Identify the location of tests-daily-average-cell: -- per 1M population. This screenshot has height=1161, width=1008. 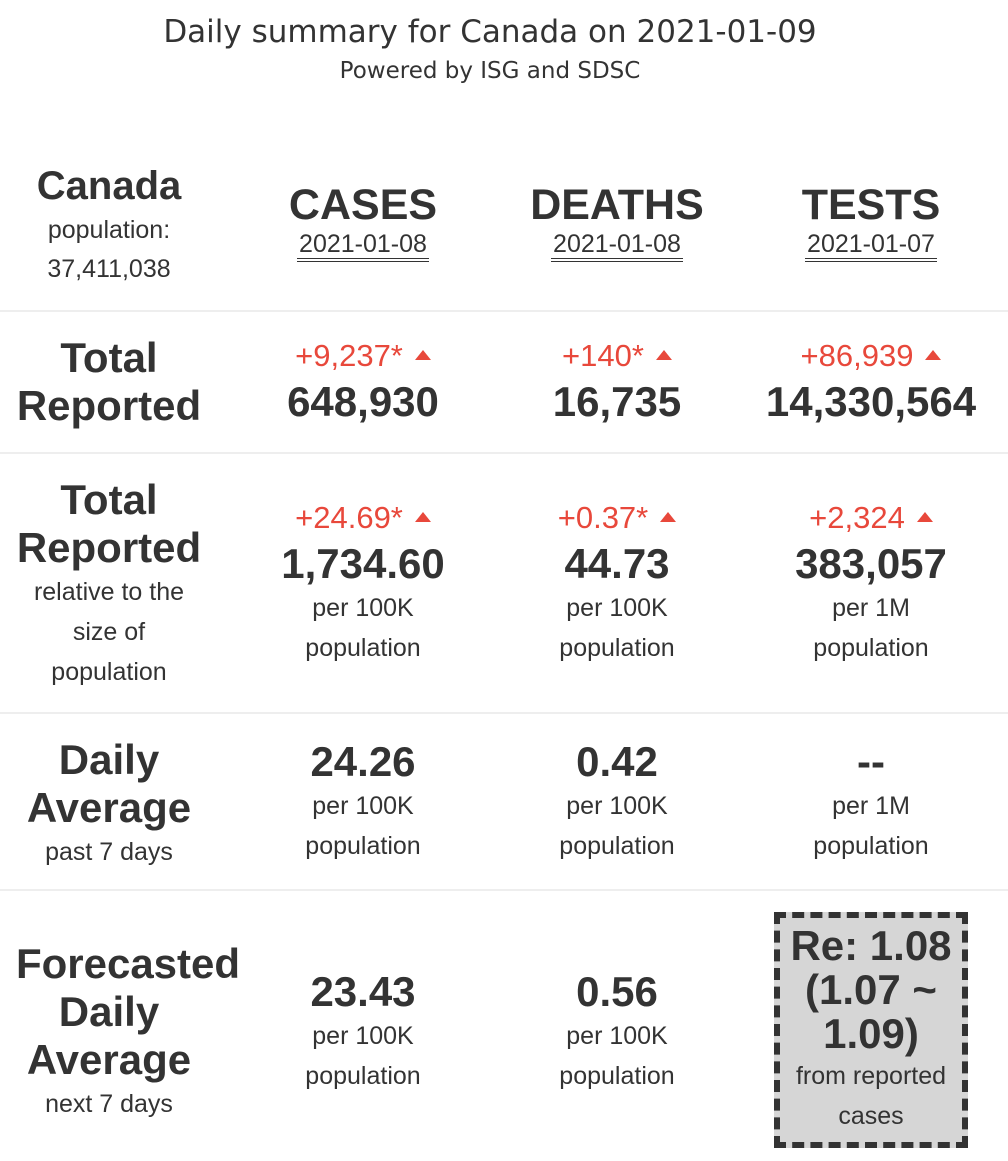
(871, 802).